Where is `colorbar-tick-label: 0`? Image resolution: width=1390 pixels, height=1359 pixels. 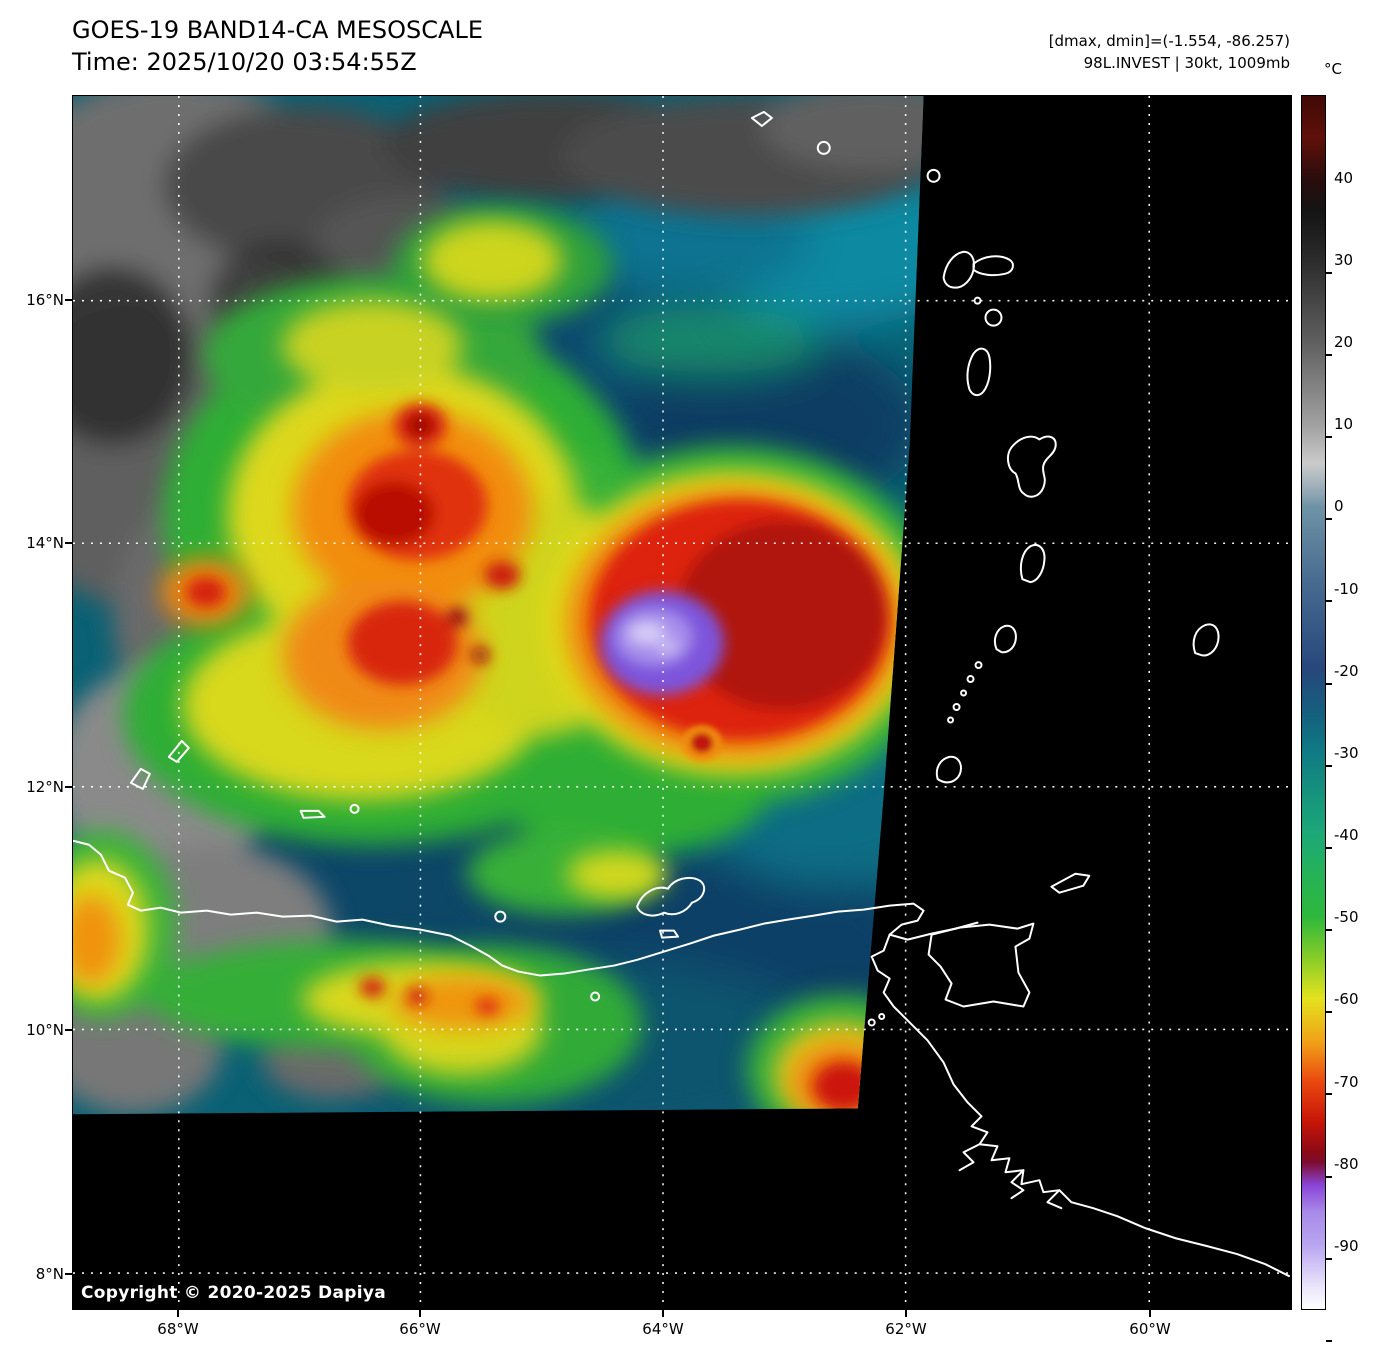
colorbar-tick-label: 0 is located at coordinates (1339, 506).